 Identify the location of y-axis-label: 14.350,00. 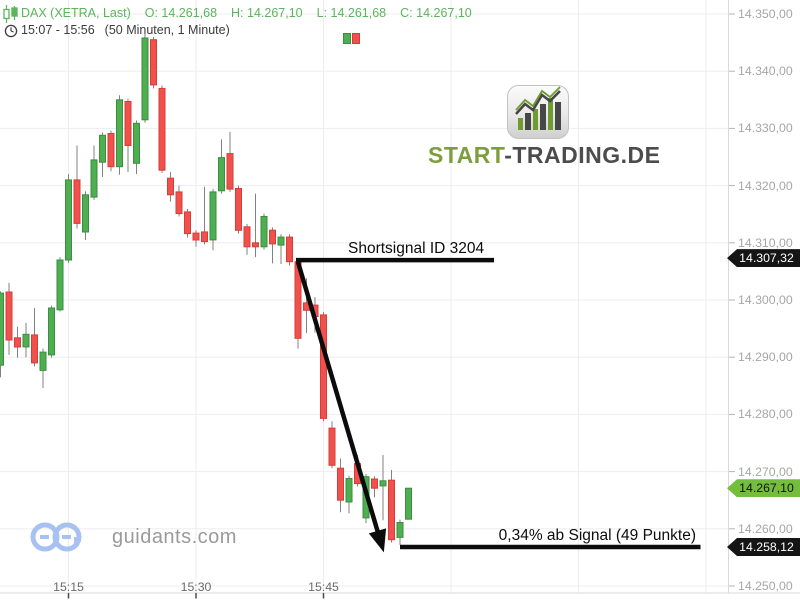
(765, 14).